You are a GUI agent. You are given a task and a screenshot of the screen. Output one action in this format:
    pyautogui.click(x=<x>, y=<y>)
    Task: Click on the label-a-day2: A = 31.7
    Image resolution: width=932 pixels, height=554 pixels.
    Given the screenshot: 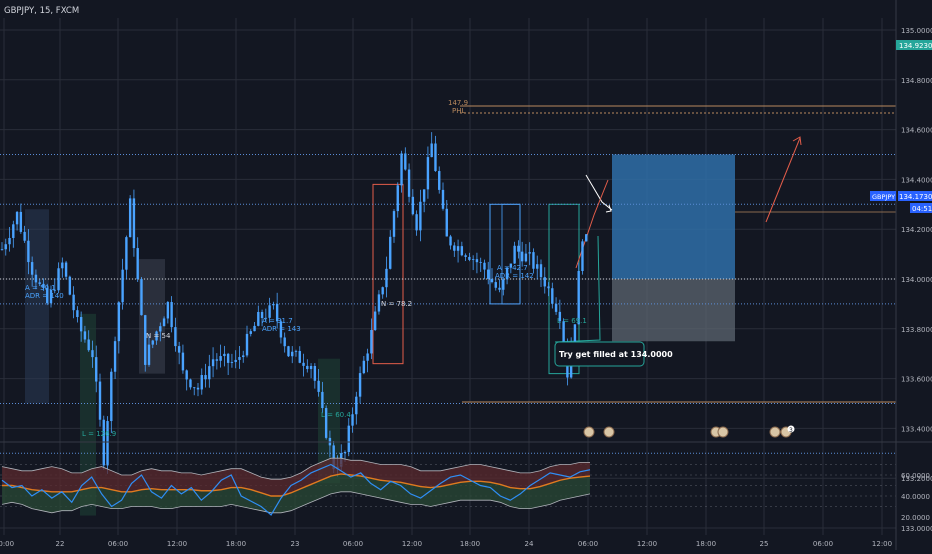 What is the action you would take?
    pyautogui.click(x=277, y=321)
    